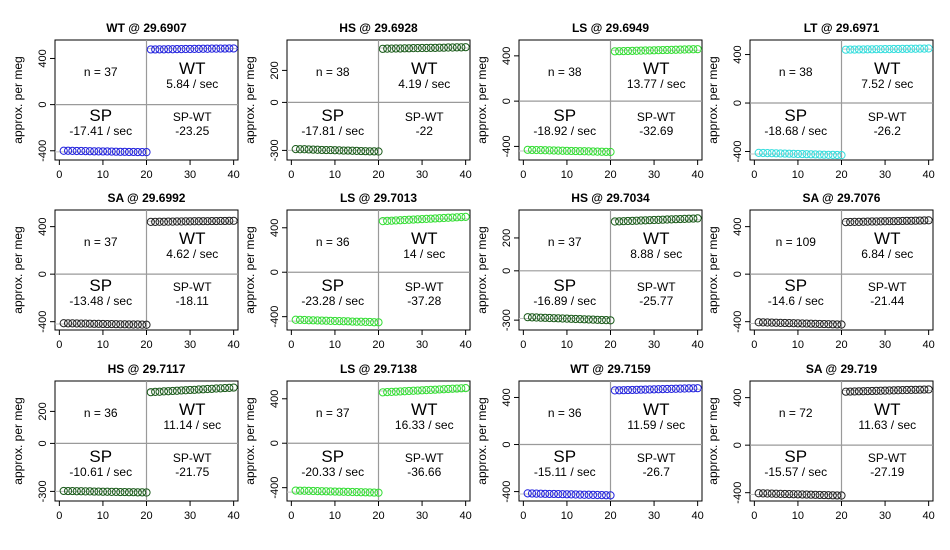 The image size is (950, 550). I want to click on sp-rate-value: -20.33 / sec, so click(332, 472).